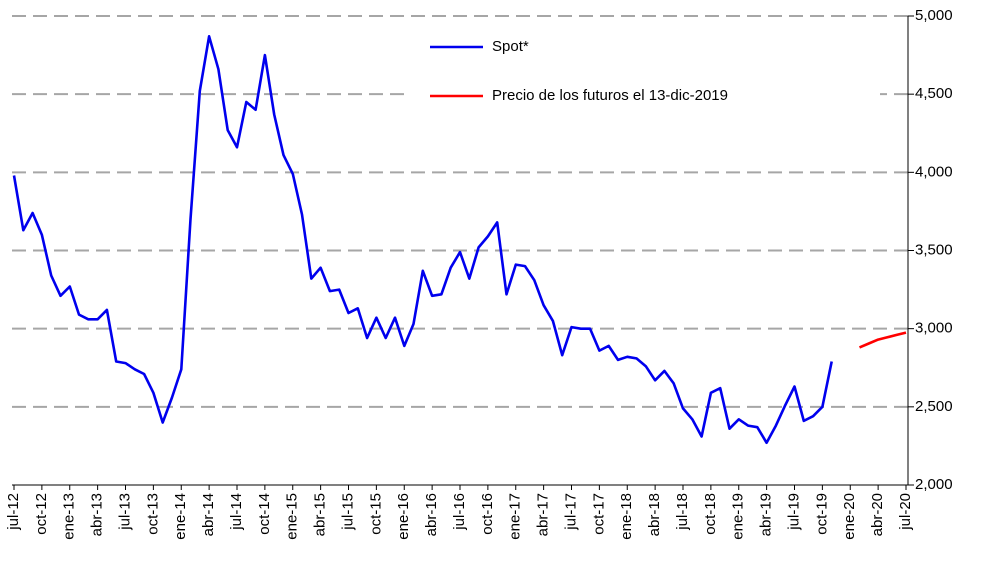 The height and width of the screenshot is (567, 985). What do you see at coordinates (610, 95) in the screenshot?
I see `legend-label: Precio de los futuros el 13-dic-2019` at bounding box center [610, 95].